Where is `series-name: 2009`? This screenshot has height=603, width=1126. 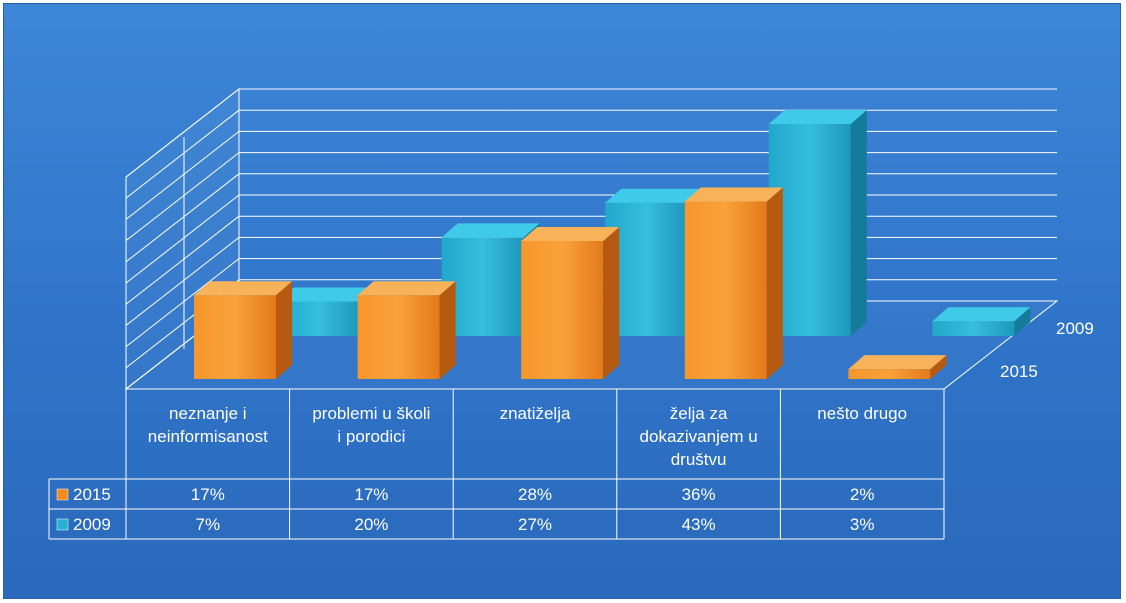 series-name: 2009 is located at coordinates (92, 524).